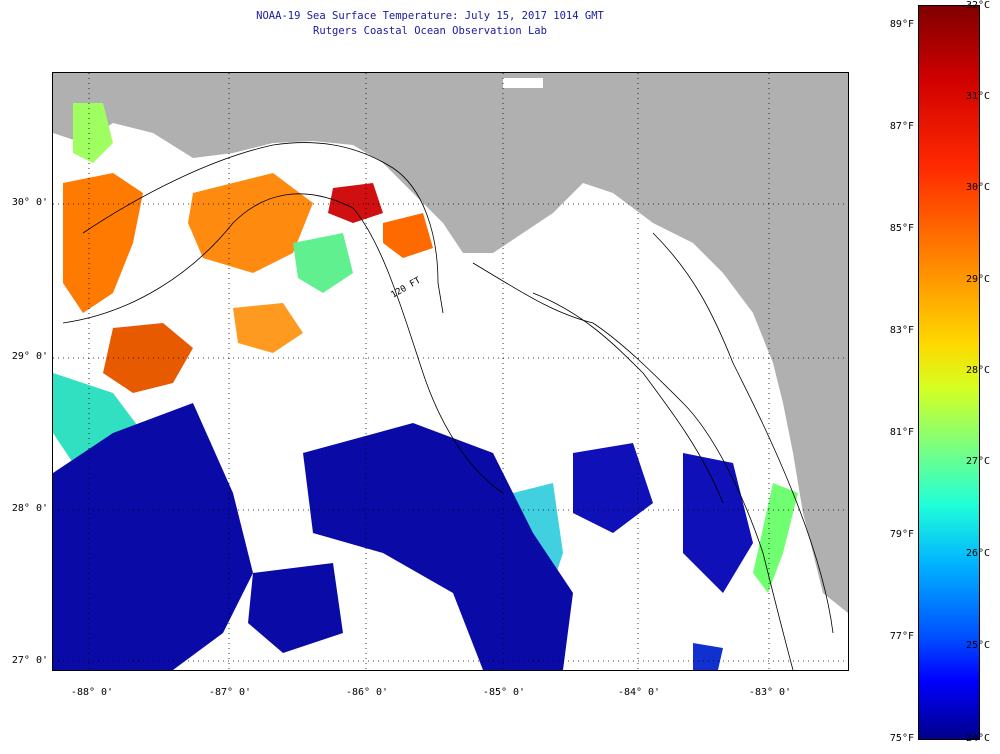 The width and height of the screenshot is (1000, 754). I want to click on lon-label-87: -87° 0', so click(230, 692).